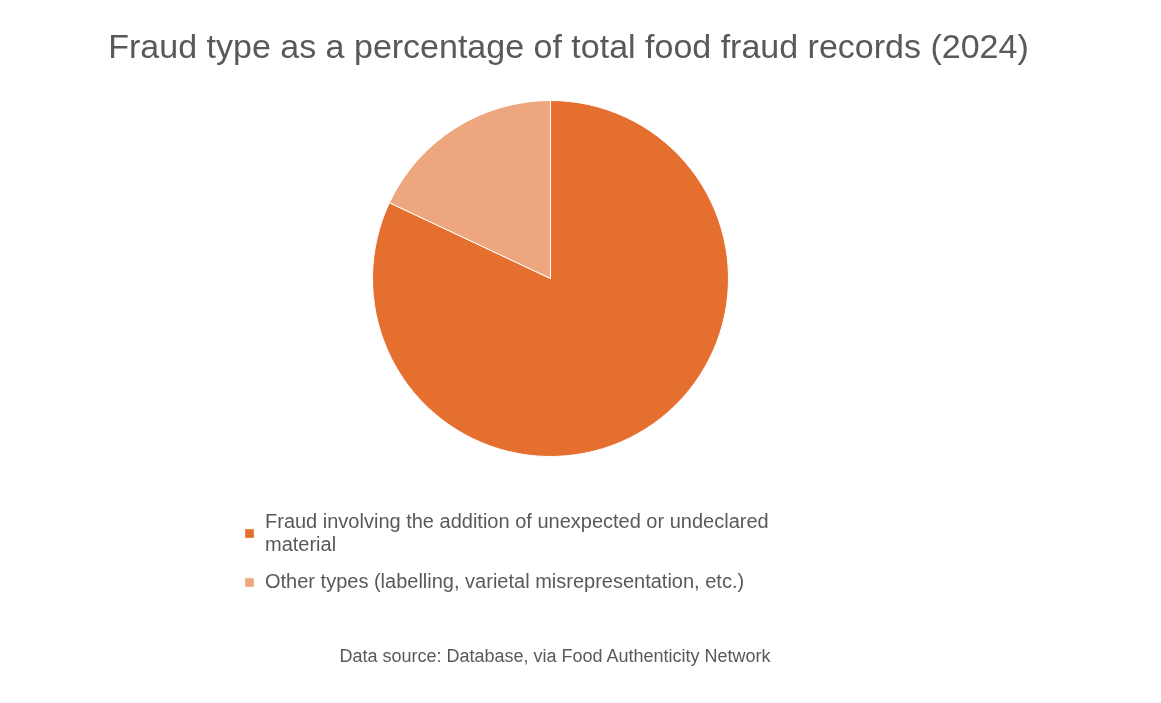 This screenshot has width=1161, height=703. What do you see at coordinates (517, 533) in the screenshot?
I see `legend-label: Fraud involving the addition of unexpected or undeclared material` at bounding box center [517, 533].